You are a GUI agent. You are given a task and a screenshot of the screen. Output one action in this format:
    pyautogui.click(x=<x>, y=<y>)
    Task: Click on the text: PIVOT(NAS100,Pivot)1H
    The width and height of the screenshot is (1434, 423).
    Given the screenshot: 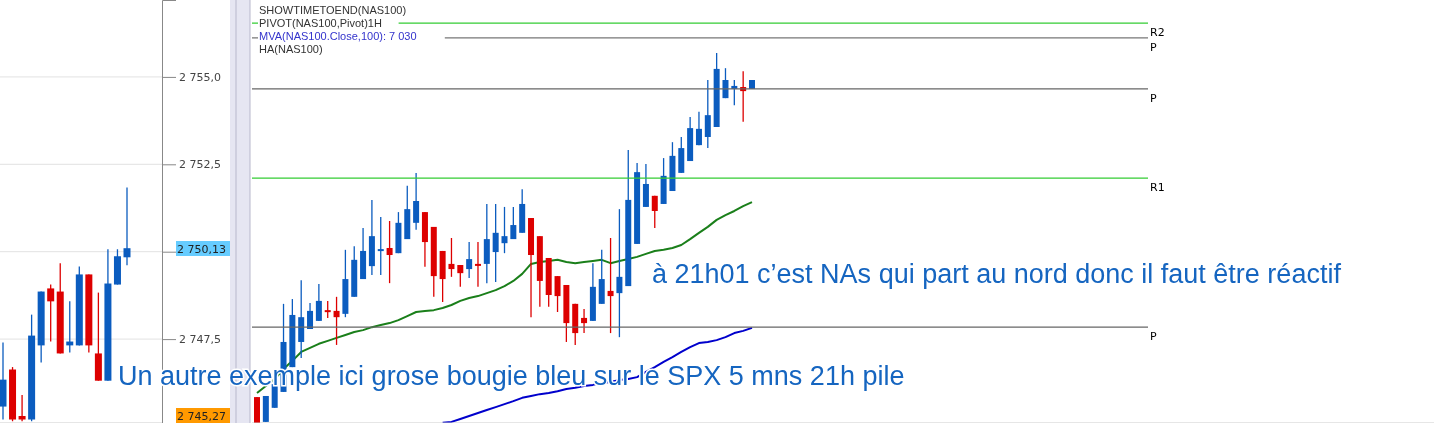 What is the action you would take?
    pyautogui.click(x=320, y=23)
    